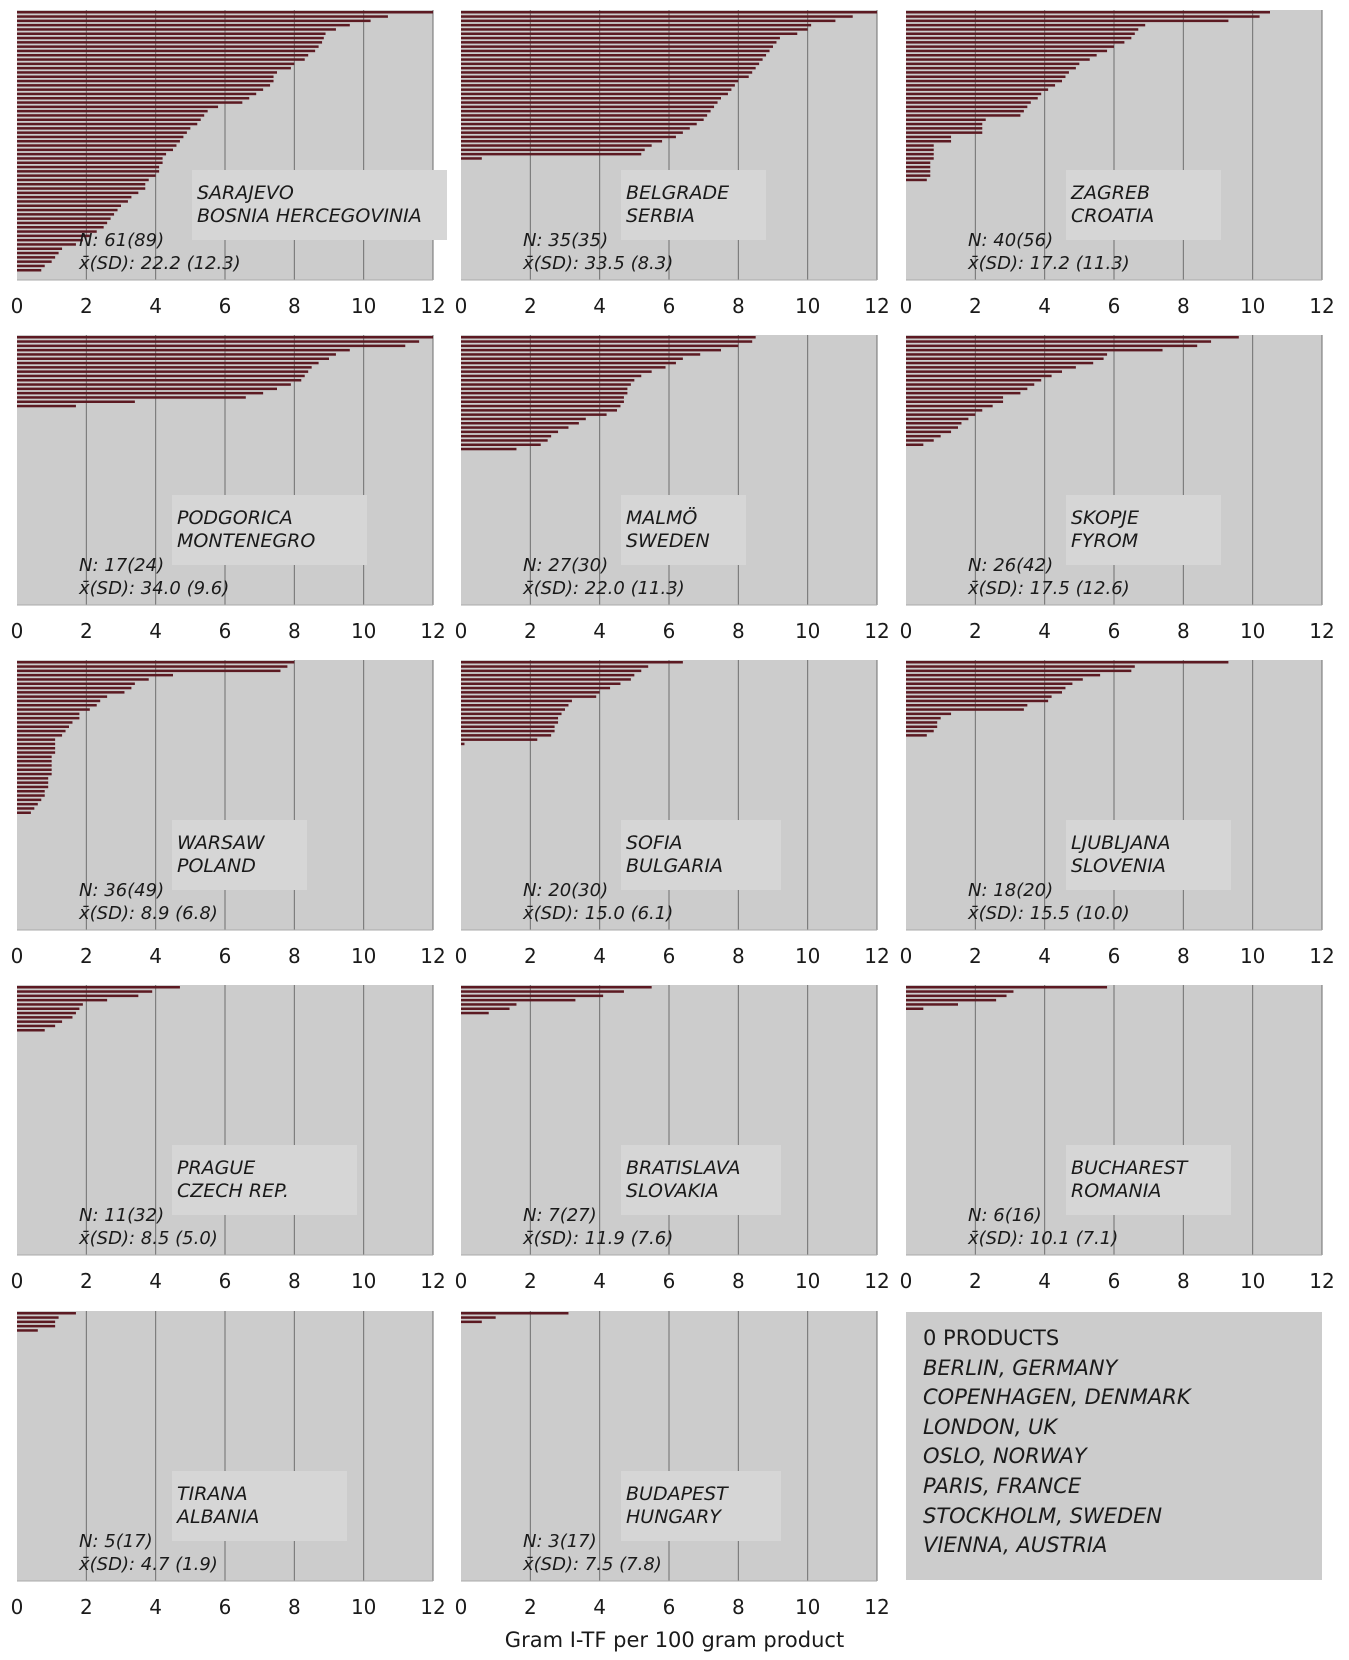 The image size is (1349, 1660). Describe the element at coordinates (677, 1494) in the screenshot. I see `city-label: BUDAPEST` at that location.